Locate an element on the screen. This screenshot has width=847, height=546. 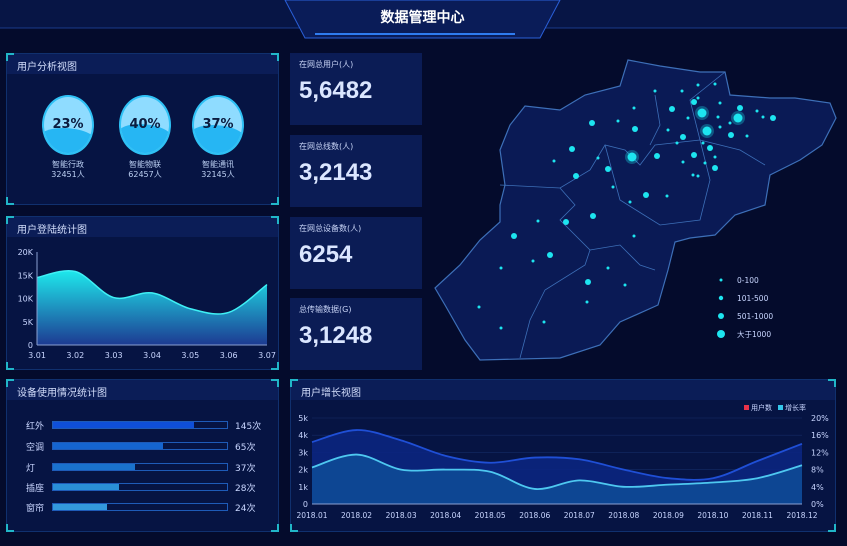
progress-track is located at coordinates (140, 487).